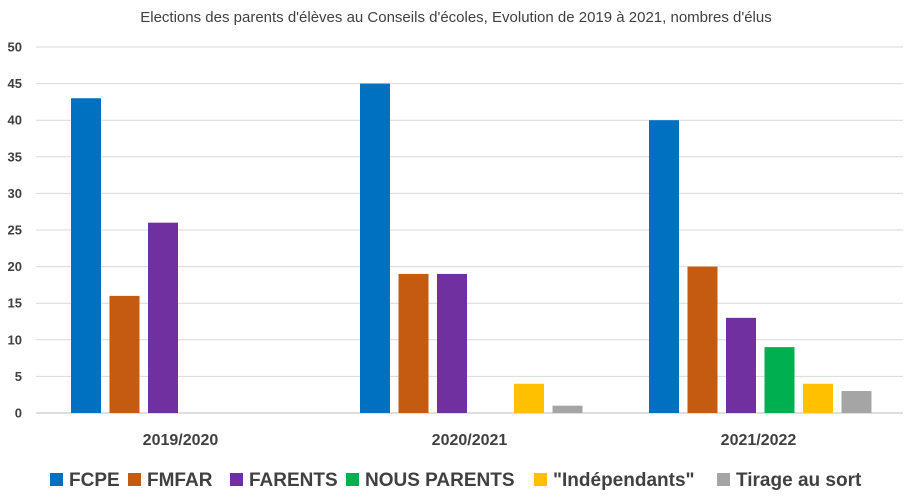 The image size is (913, 504). What do you see at coordinates (18, 376) in the screenshot?
I see `y-tick-label: 5` at bounding box center [18, 376].